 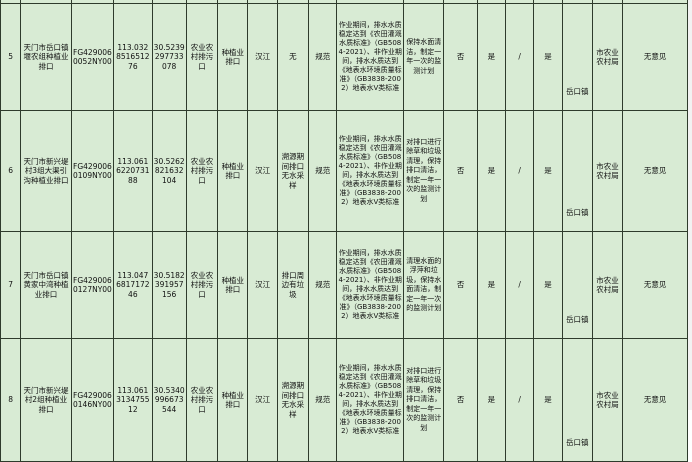 I want to click on cell-outfall-code: FG4290060127NY00, so click(x=92, y=285).